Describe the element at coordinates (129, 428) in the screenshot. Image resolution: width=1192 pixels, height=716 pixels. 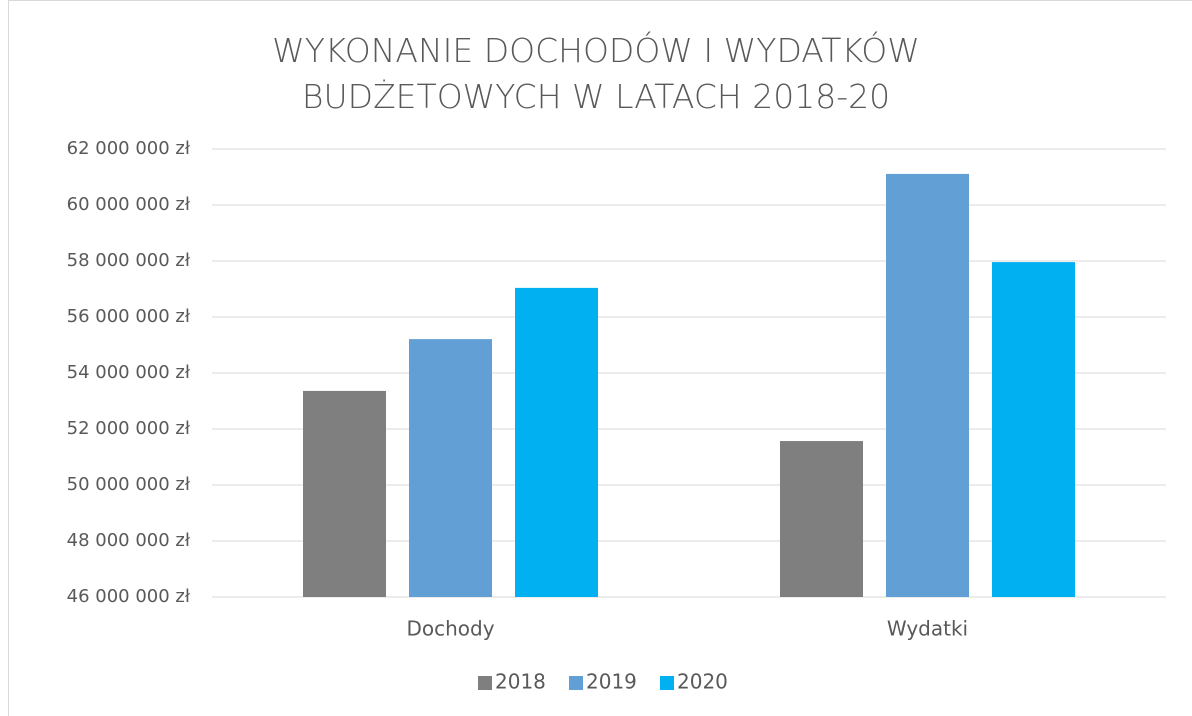
I see `y-tick-label: 52 000 000 zł` at that location.